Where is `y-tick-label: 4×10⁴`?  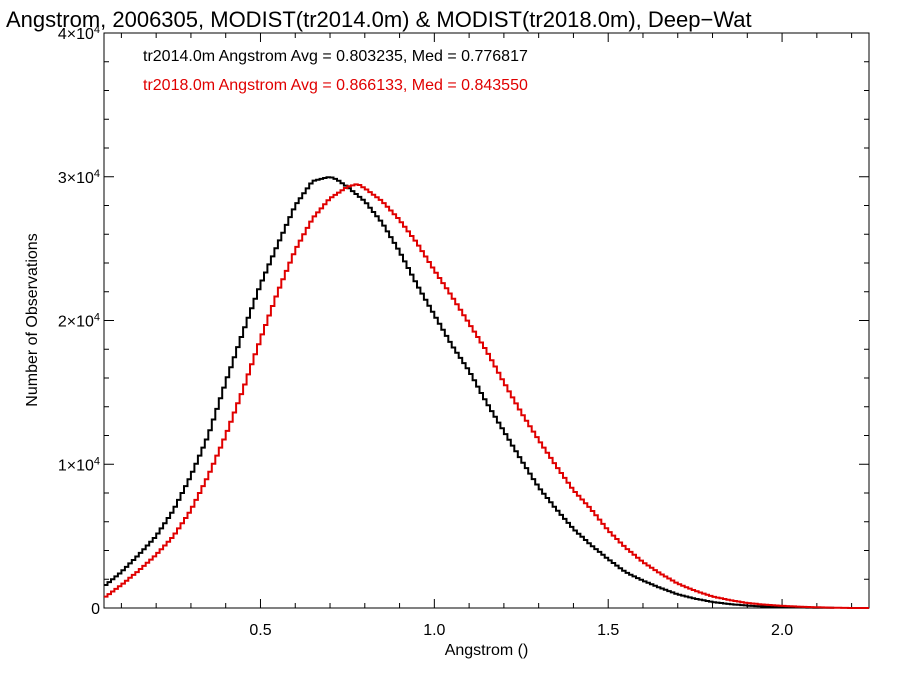
y-tick-label: 4×10⁴ is located at coordinates (79, 33).